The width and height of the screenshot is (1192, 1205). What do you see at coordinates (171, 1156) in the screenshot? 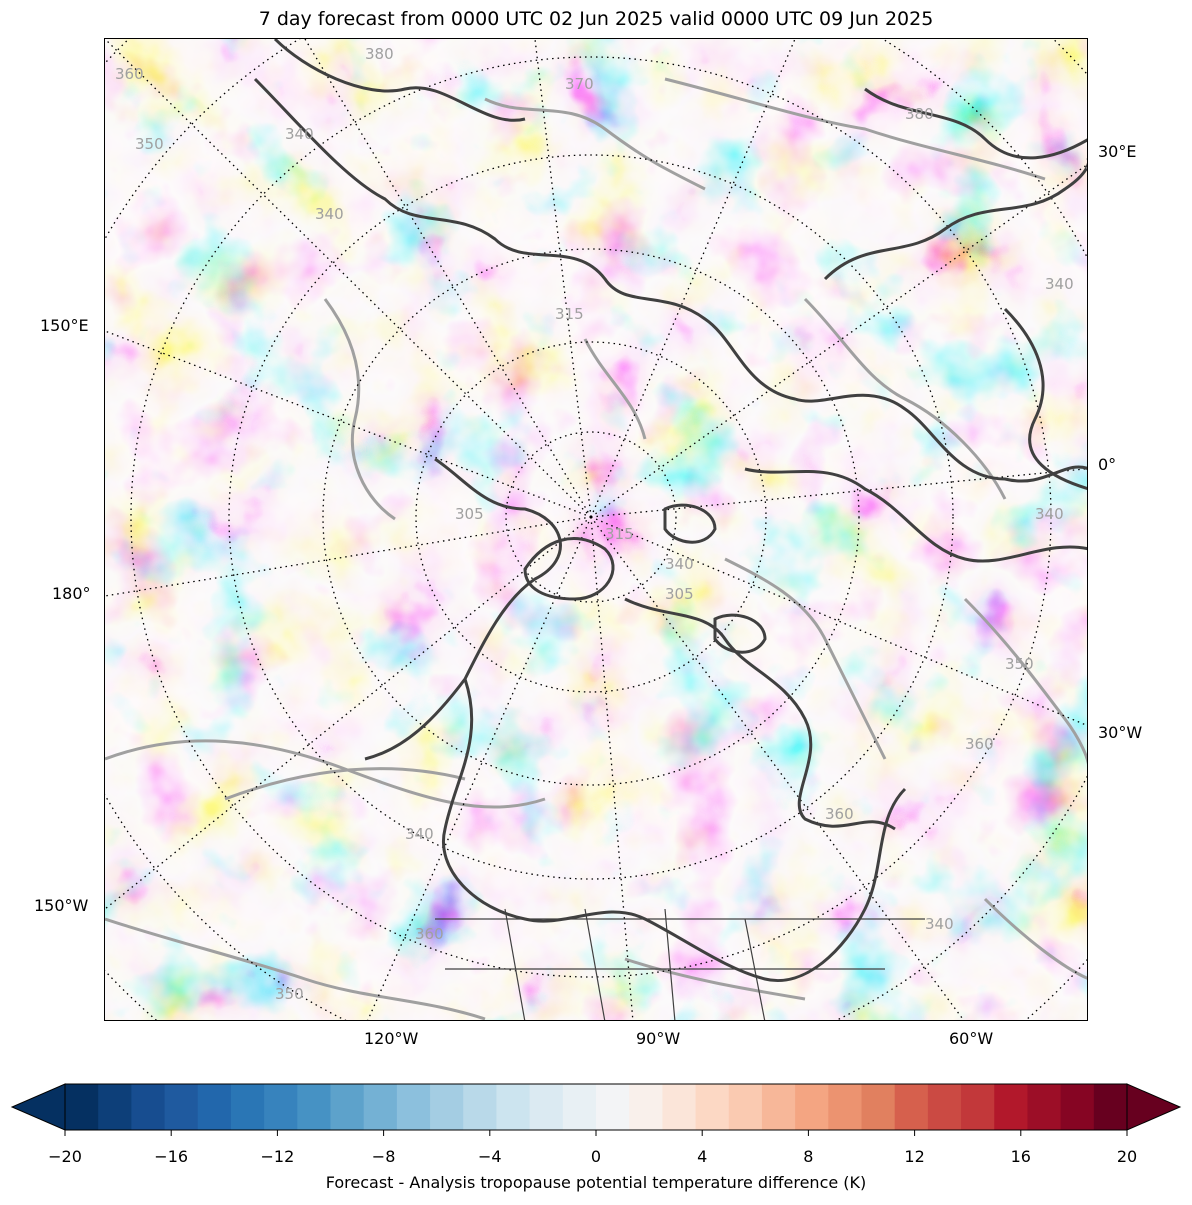
I see `colorbar-tick-label: −16` at bounding box center [171, 1156].